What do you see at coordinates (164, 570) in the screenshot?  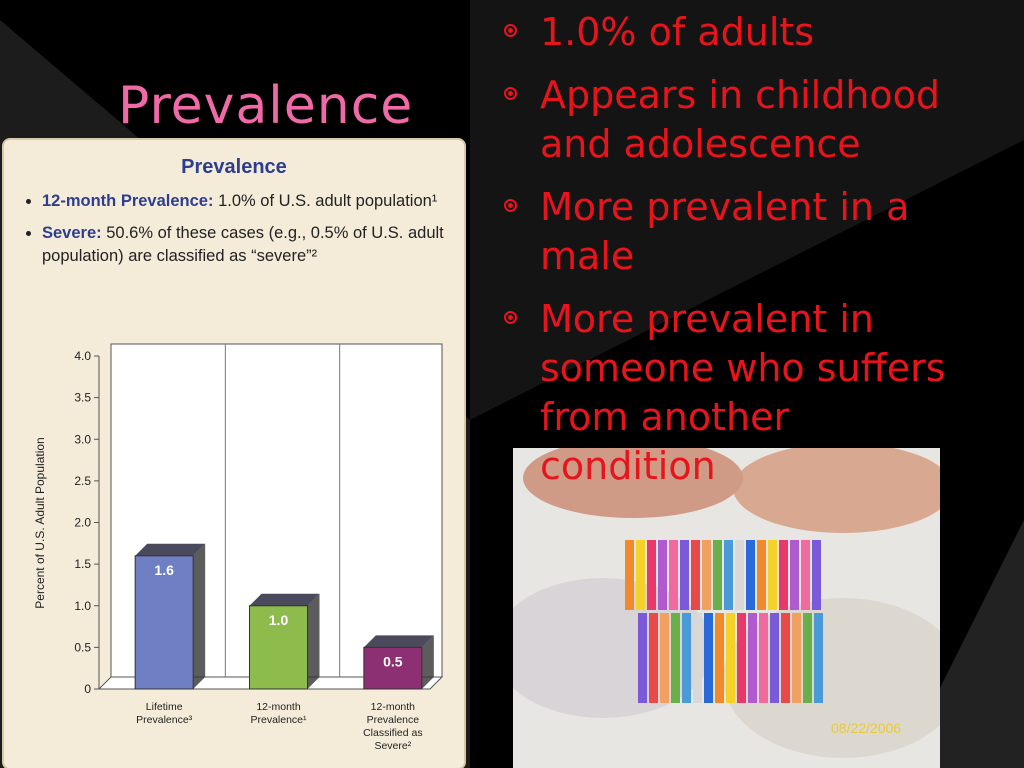 I see `bar-value-label: 1.6` at bounding box center [164, 570].